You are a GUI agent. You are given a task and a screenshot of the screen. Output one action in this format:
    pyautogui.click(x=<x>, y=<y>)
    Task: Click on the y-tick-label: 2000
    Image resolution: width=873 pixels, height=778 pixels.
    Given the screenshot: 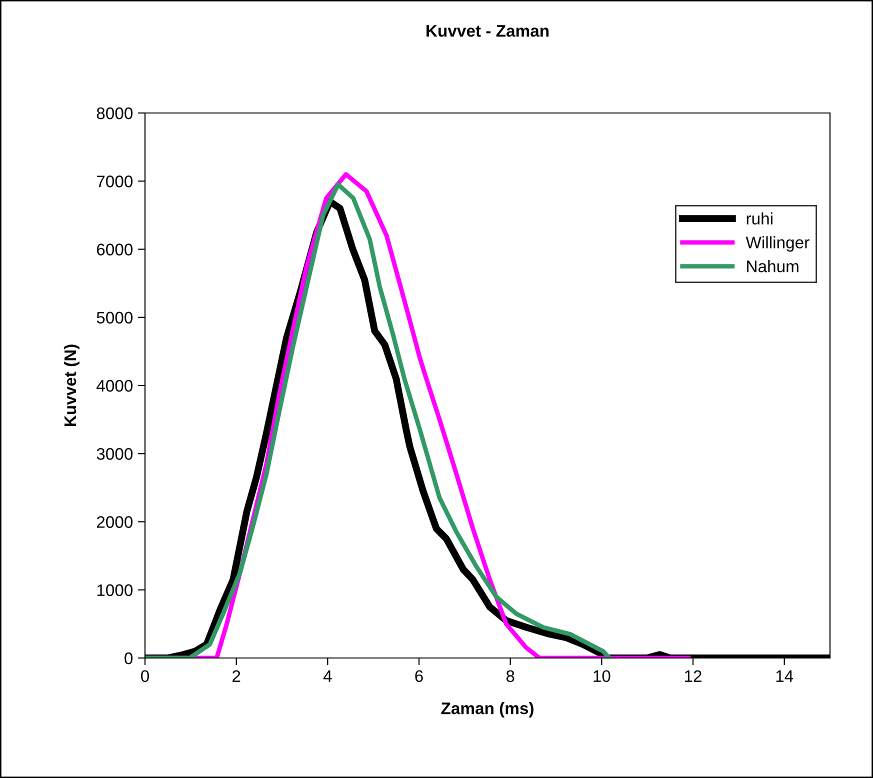 What is the action you would take?
    pyautogui.click(x=114, y=522)
    